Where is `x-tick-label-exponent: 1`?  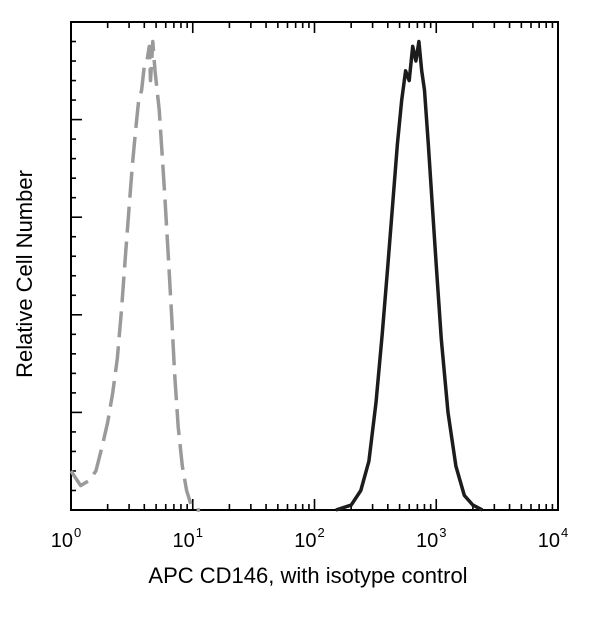
x-tick-label-exponent: 1 is located at coordinates (199, 532).